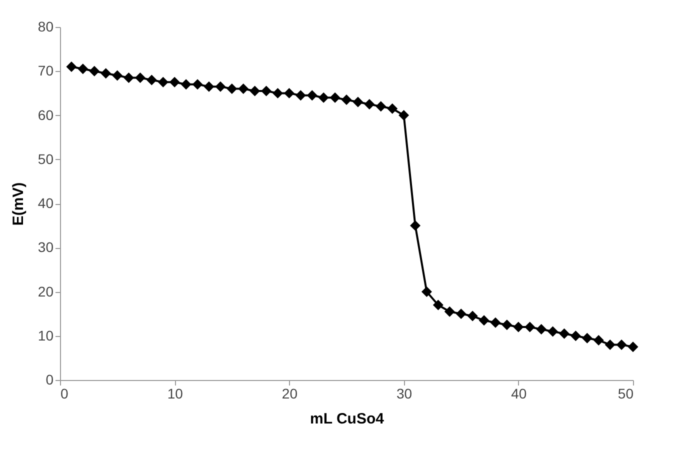  Describe the element at coordinates (46, 203) in the screenshot. I see `y-tick-label: 40` at that location.